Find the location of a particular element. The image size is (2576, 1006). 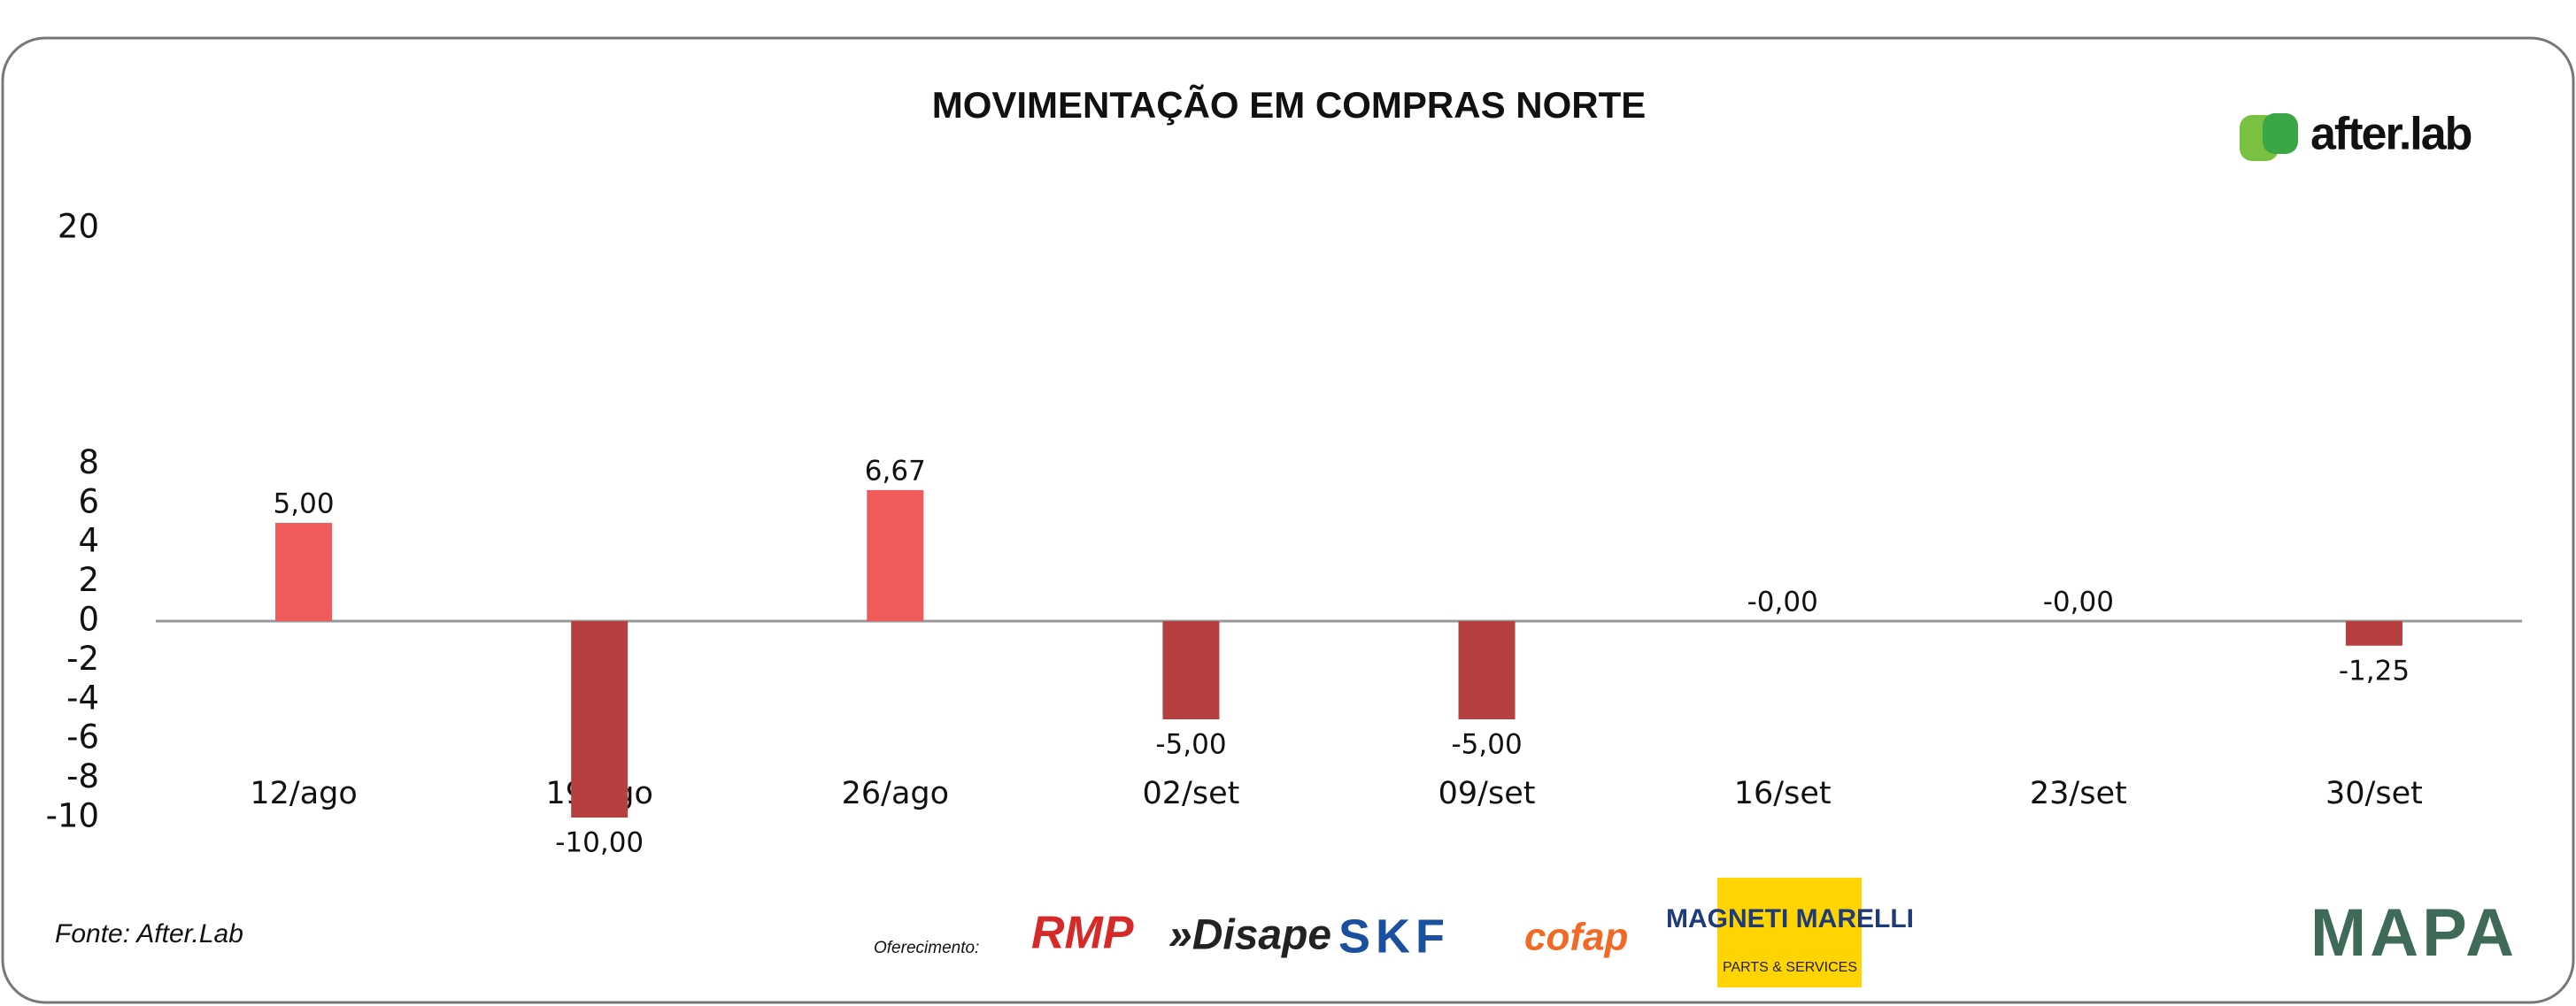

y-tick-label: 6 is located at coordinates (88, 501).